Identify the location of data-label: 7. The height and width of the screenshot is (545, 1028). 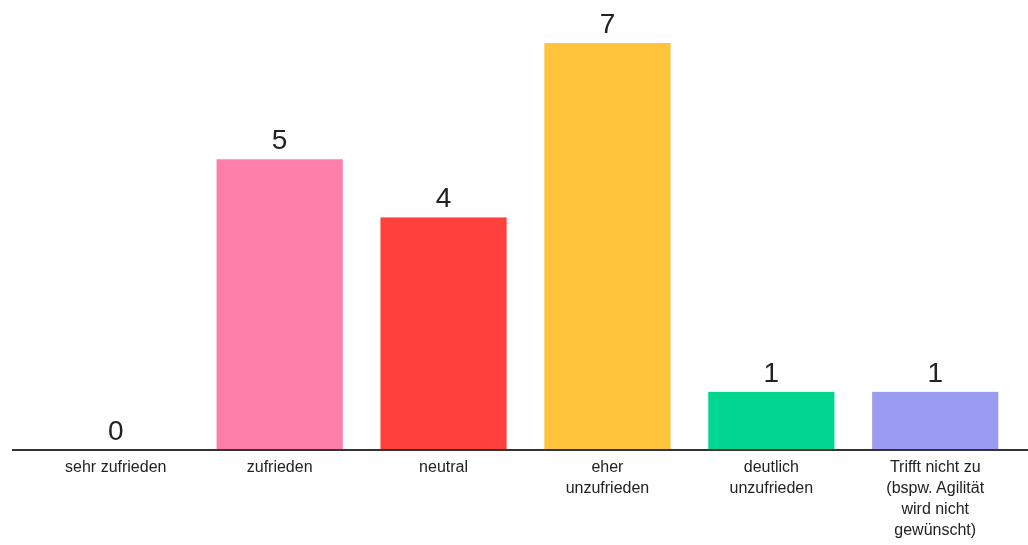
(607, 23).